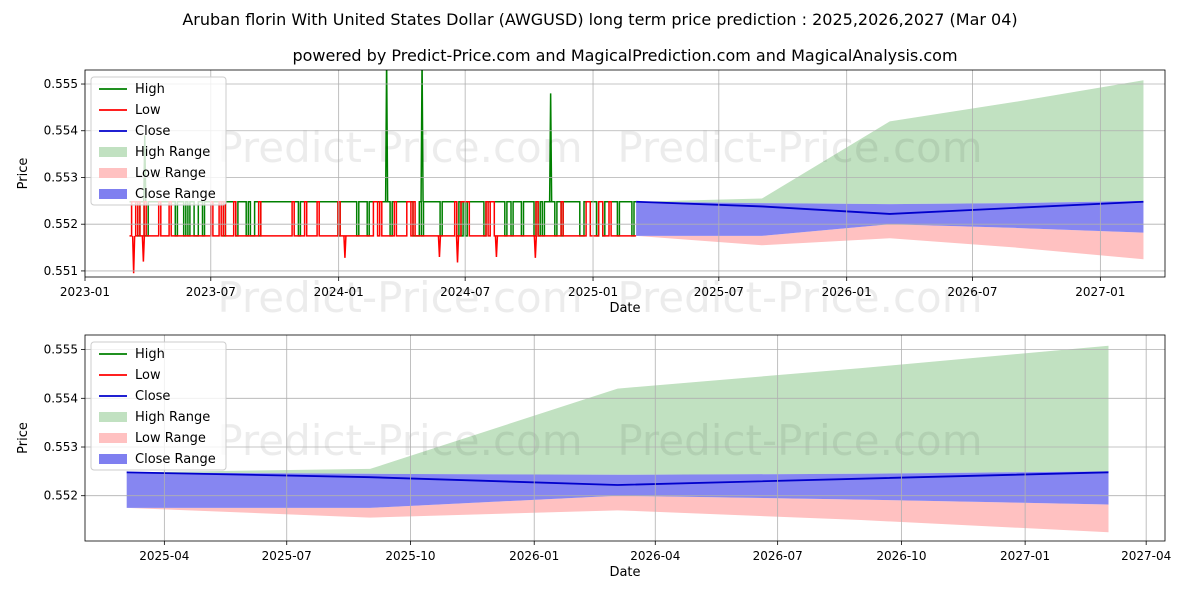 This screenshot has height=600, width=1200. What do you see at coordinates (61, 271) in the screenshot?
I see `y-tick-label: 0.551` at bounding box center [61, 271].